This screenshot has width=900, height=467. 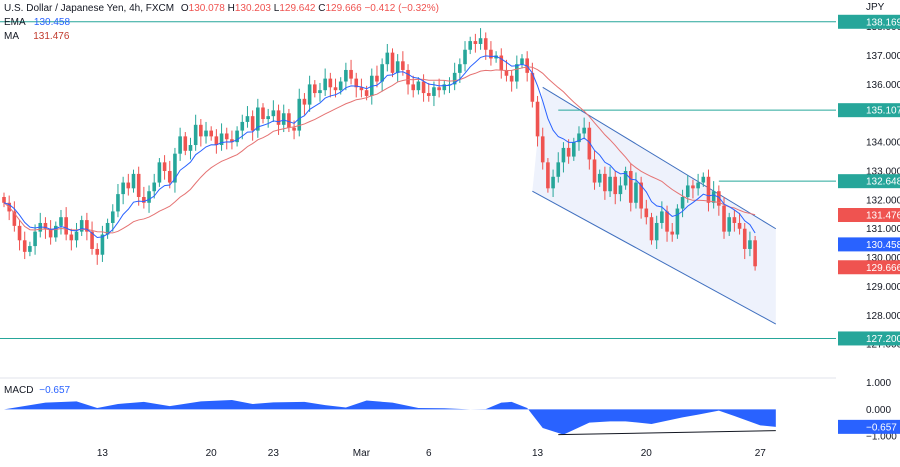 What do you see at coordinates (659, 158) in the screenshot?
I see `channel-upper-line` at bounding box center [659, 158].